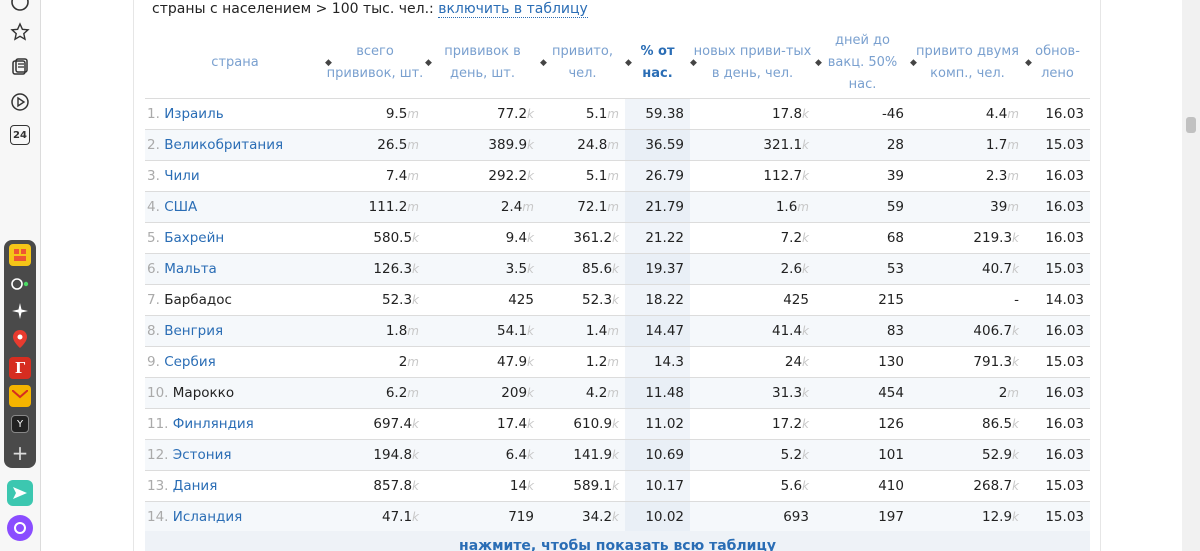  Describe the element at coordinates (668, 362) in the screenshot. I see `cell-value: 14.3` at that location.